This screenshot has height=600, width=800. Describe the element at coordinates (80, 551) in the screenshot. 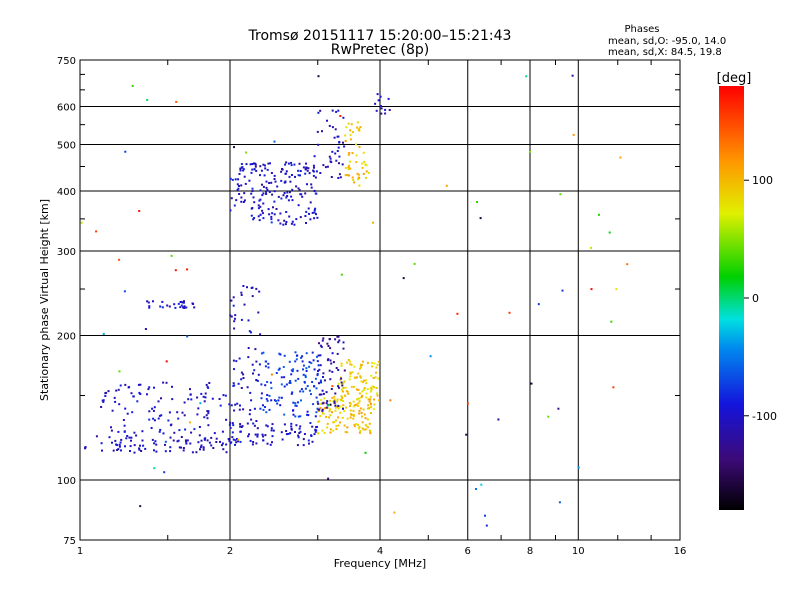

I see `x-tick-label: 1` at that location.